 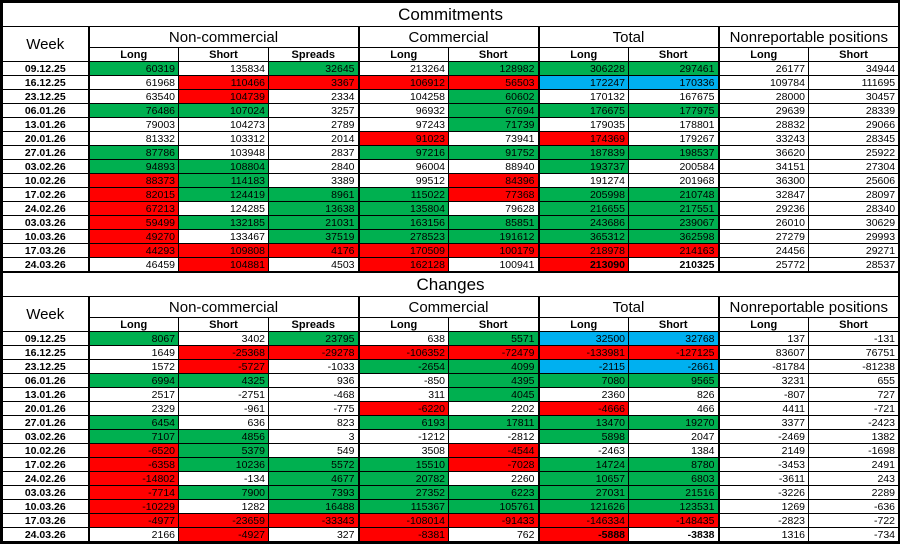 What do you see at coordinates (493, 180) in the screenshot?
I see `value-cell: 84396` at bounding box center [493, 180].